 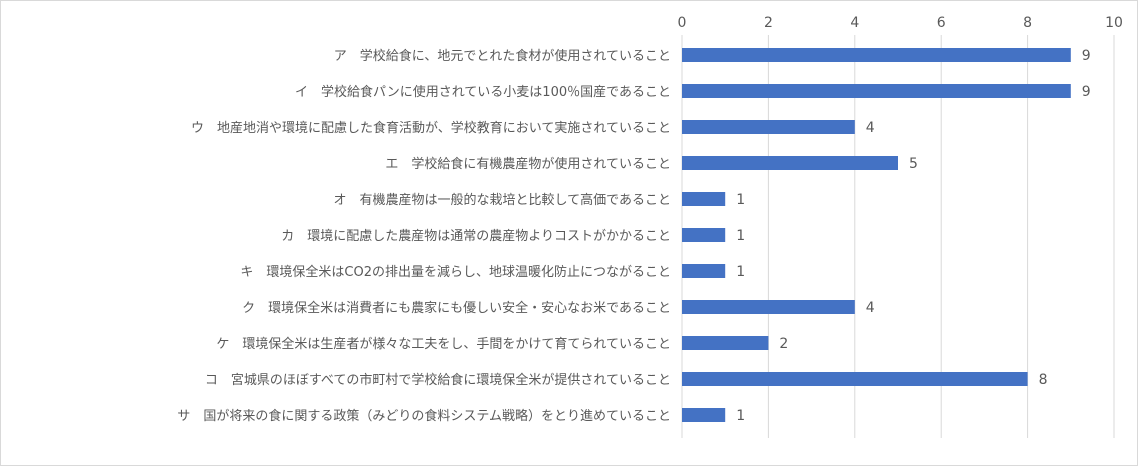 What do you see at coordinates (502, 200) in the screenshot?
I see `category-label: オ 有機農産物は一般的な栽培と比較して高価であること` at bounding box center [502, 200].